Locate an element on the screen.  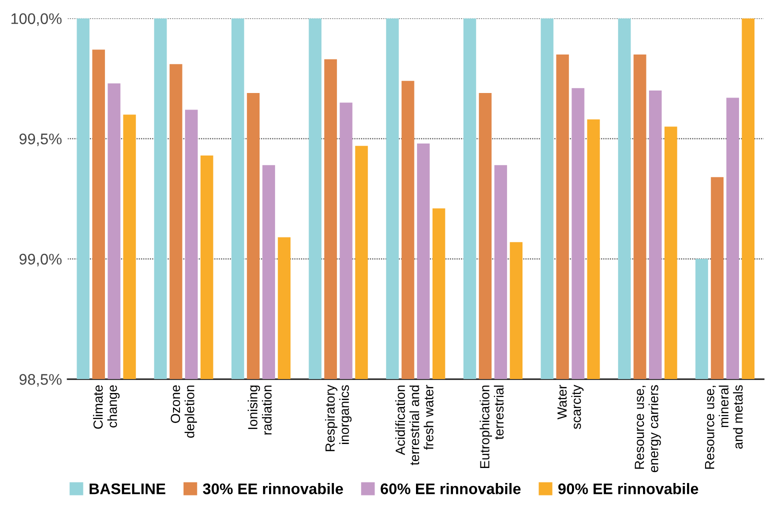
x-tick-label: Ozone depletion is located at coordinates (183, 411).